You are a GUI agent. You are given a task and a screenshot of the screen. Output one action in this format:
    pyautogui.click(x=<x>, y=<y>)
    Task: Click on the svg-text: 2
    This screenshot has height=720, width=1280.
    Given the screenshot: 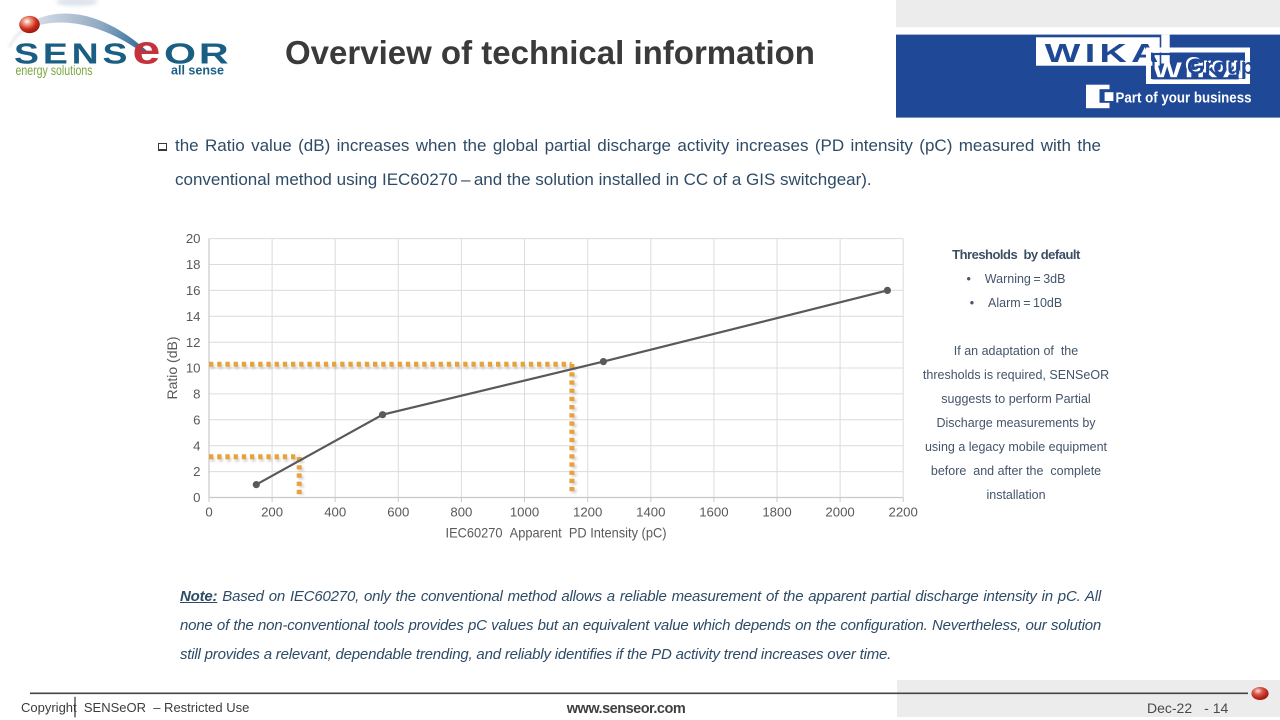 What is the action you would take?
    pyautogui.click(x=196, y=471)
    